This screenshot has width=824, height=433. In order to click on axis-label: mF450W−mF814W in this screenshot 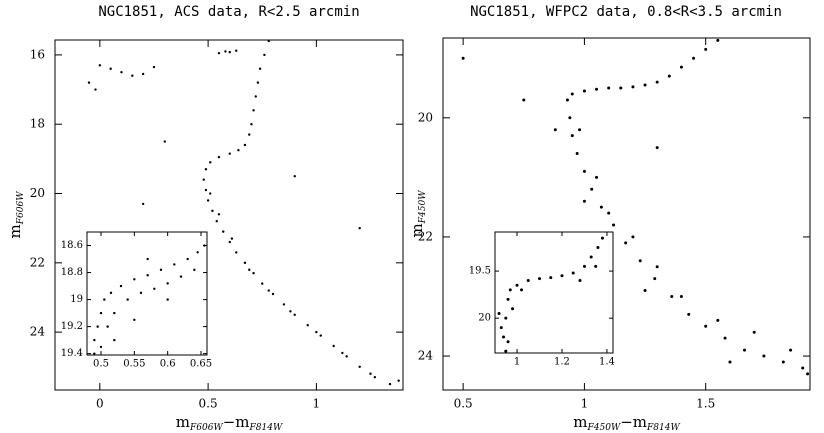, I will do `click(626, 423)`.